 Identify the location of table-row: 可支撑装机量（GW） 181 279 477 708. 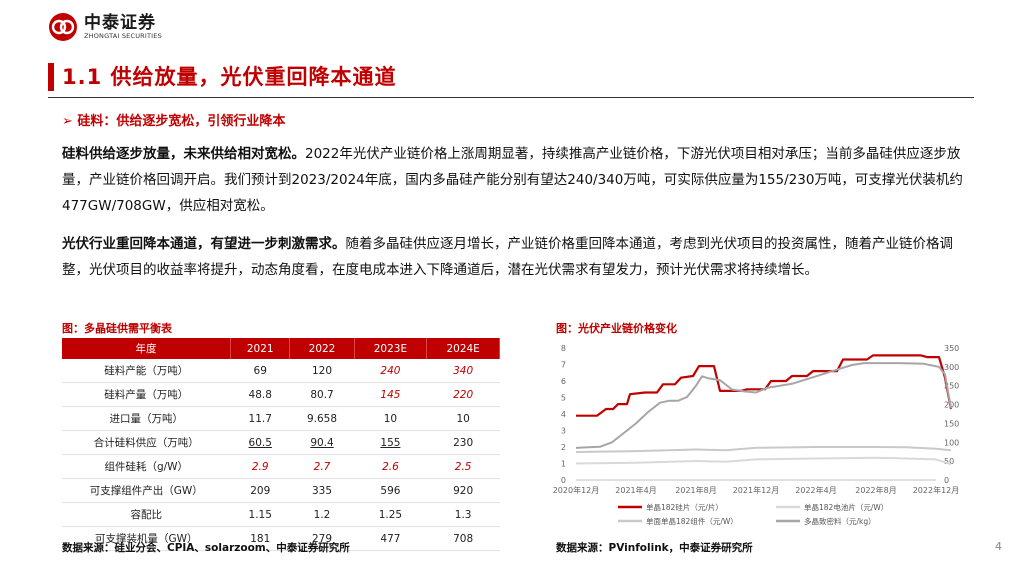
(281, 538).